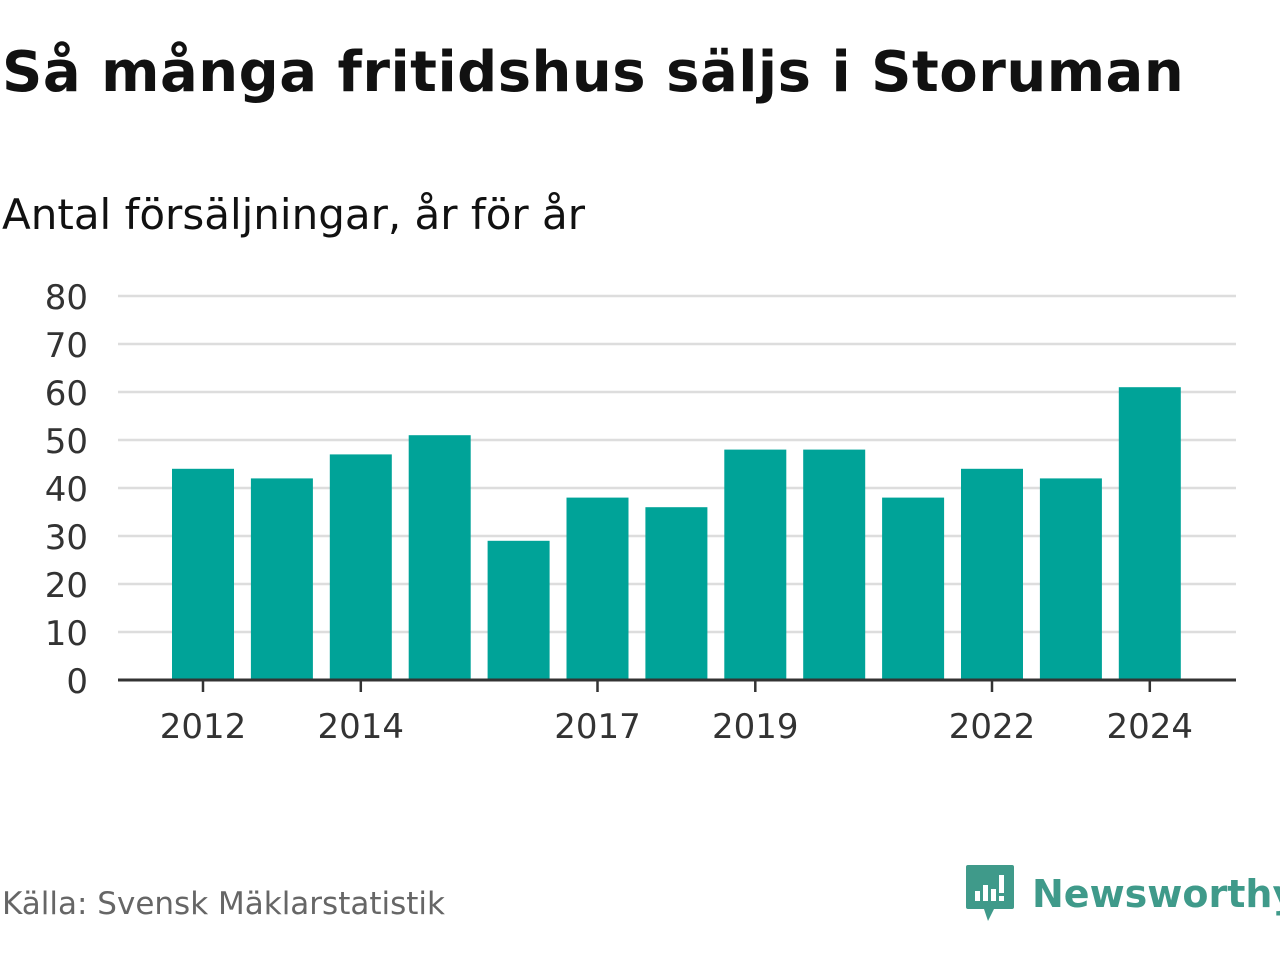  What do you see at coordinates (676, 593) in the screenshot?
I see `bar-2018` at bounding box center [676, 593].